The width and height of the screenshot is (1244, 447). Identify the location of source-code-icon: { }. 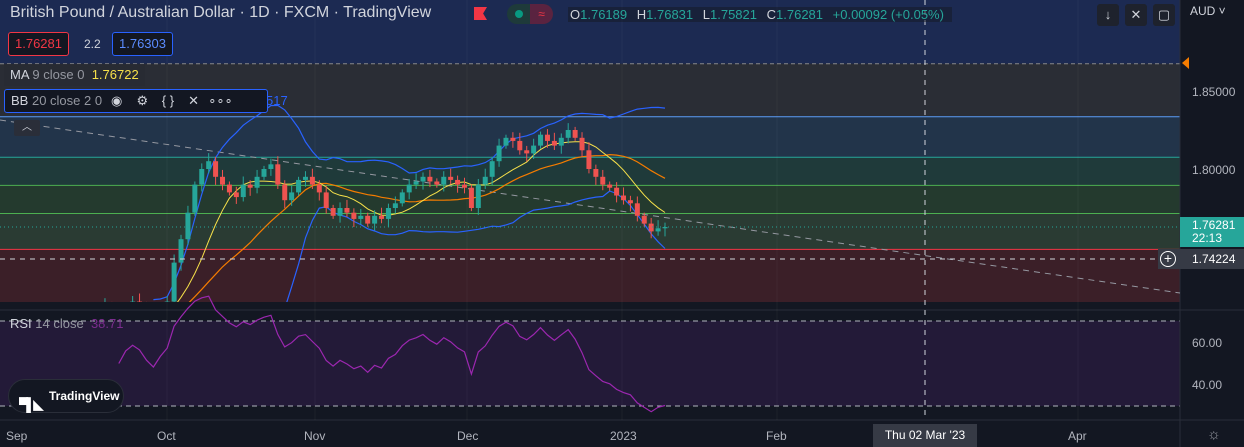
(168, 100).